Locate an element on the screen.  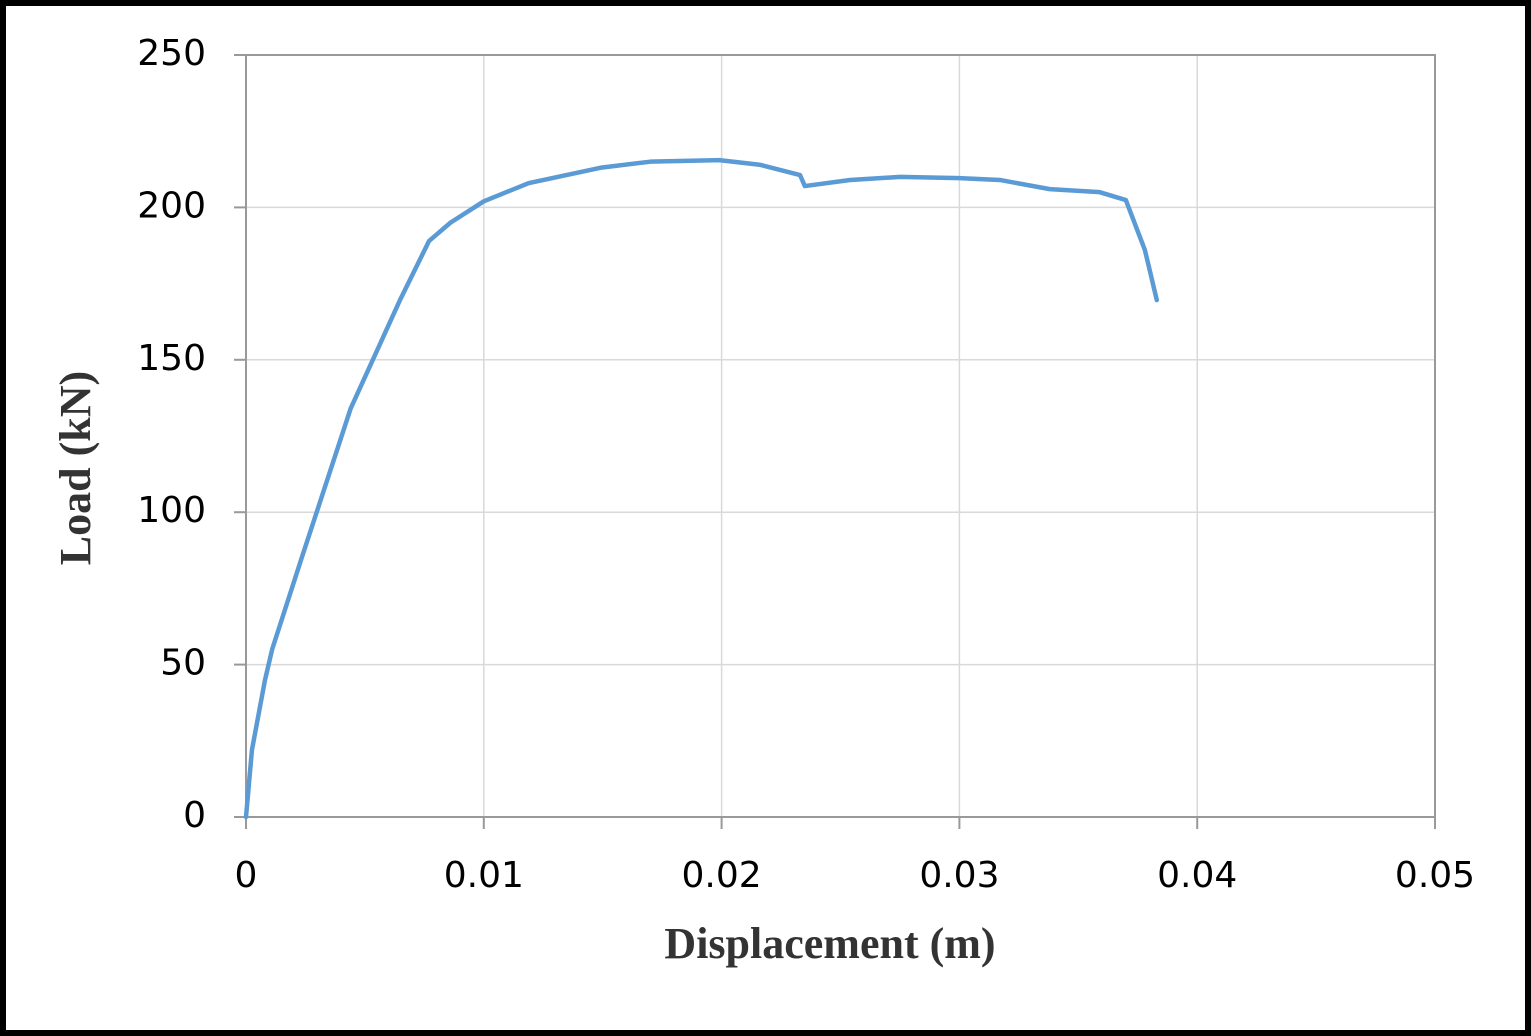
y-tick-label: 50 is located at coordinates (183, 663).